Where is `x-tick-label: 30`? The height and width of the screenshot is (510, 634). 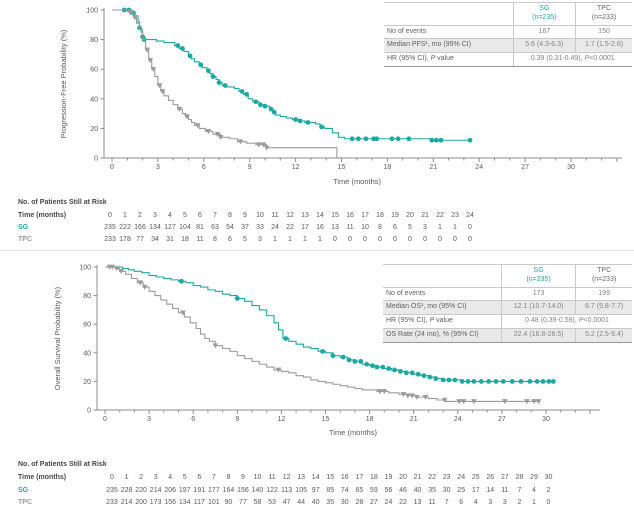 x-tick-label: 30 is located at coordinates (571, 167).